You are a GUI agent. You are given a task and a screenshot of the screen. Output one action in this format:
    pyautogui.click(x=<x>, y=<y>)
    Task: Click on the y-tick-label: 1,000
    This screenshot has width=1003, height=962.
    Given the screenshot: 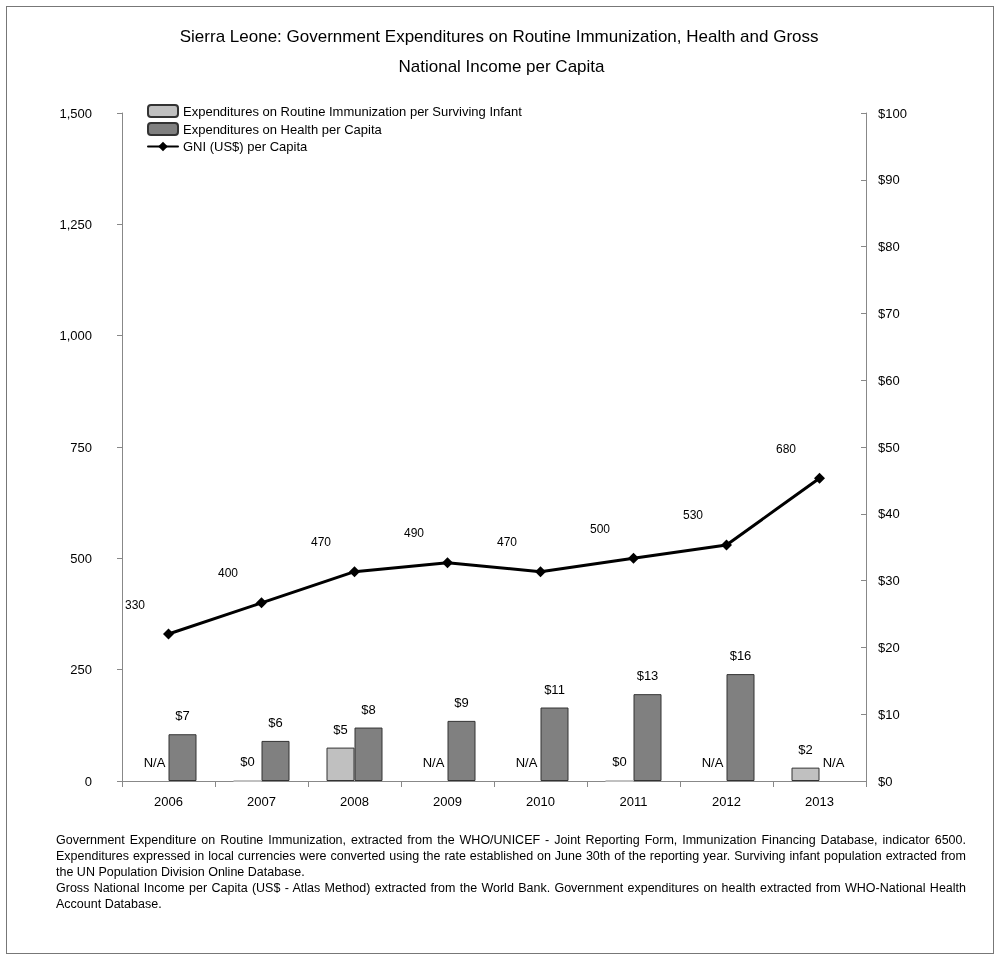 What is the action you would take?
    pyautogui.click(x=75, y=336)
    